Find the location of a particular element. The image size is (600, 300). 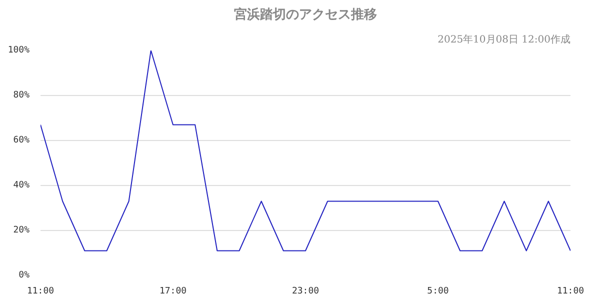

chart-title: 宮浜踏切のアクセス推移 is located at coordinates (305, 14).